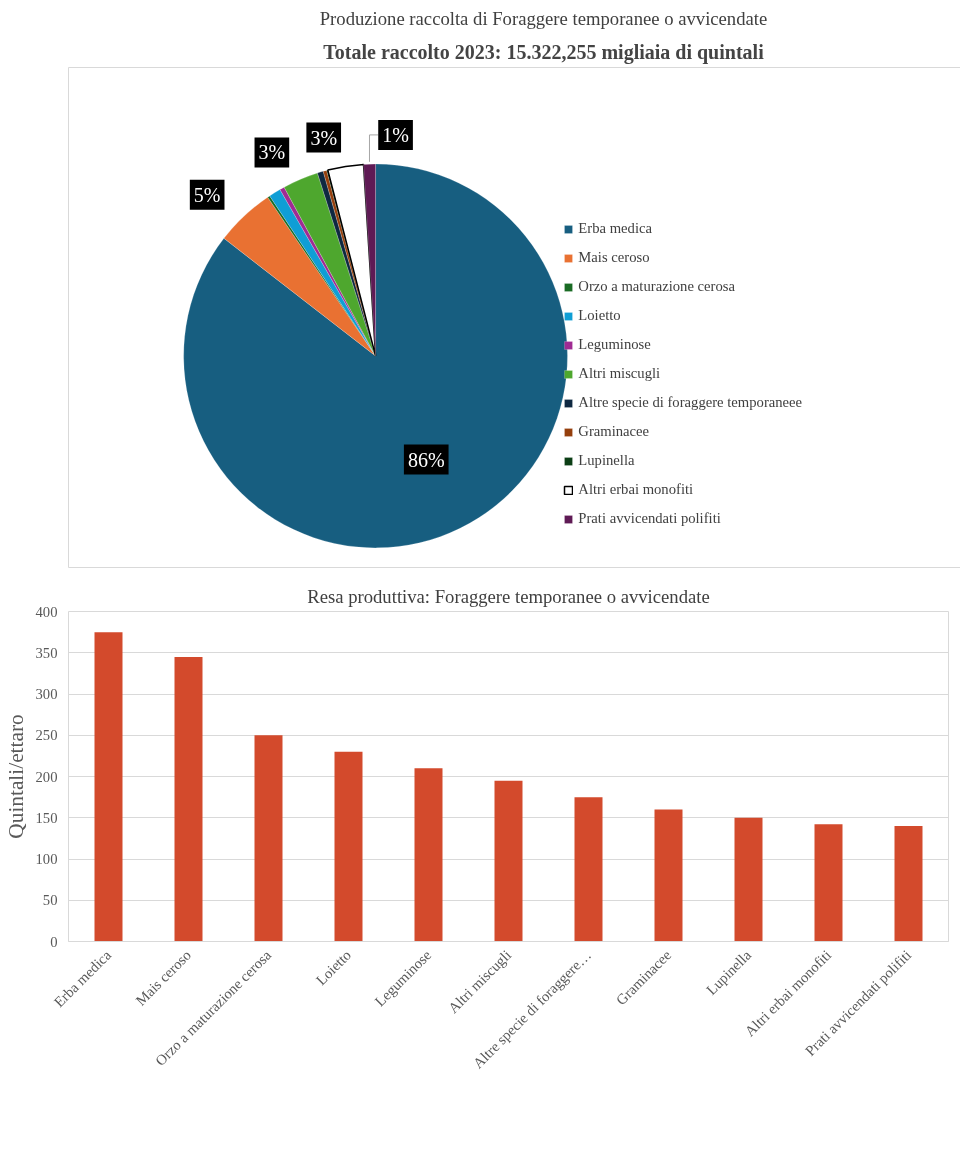 Image resolution: width=976 pixels, height=1171 pixels. Describe the element at coordinates (619, 373) in the screenshot. I see `legend-label: Altri miscugli` at that location.